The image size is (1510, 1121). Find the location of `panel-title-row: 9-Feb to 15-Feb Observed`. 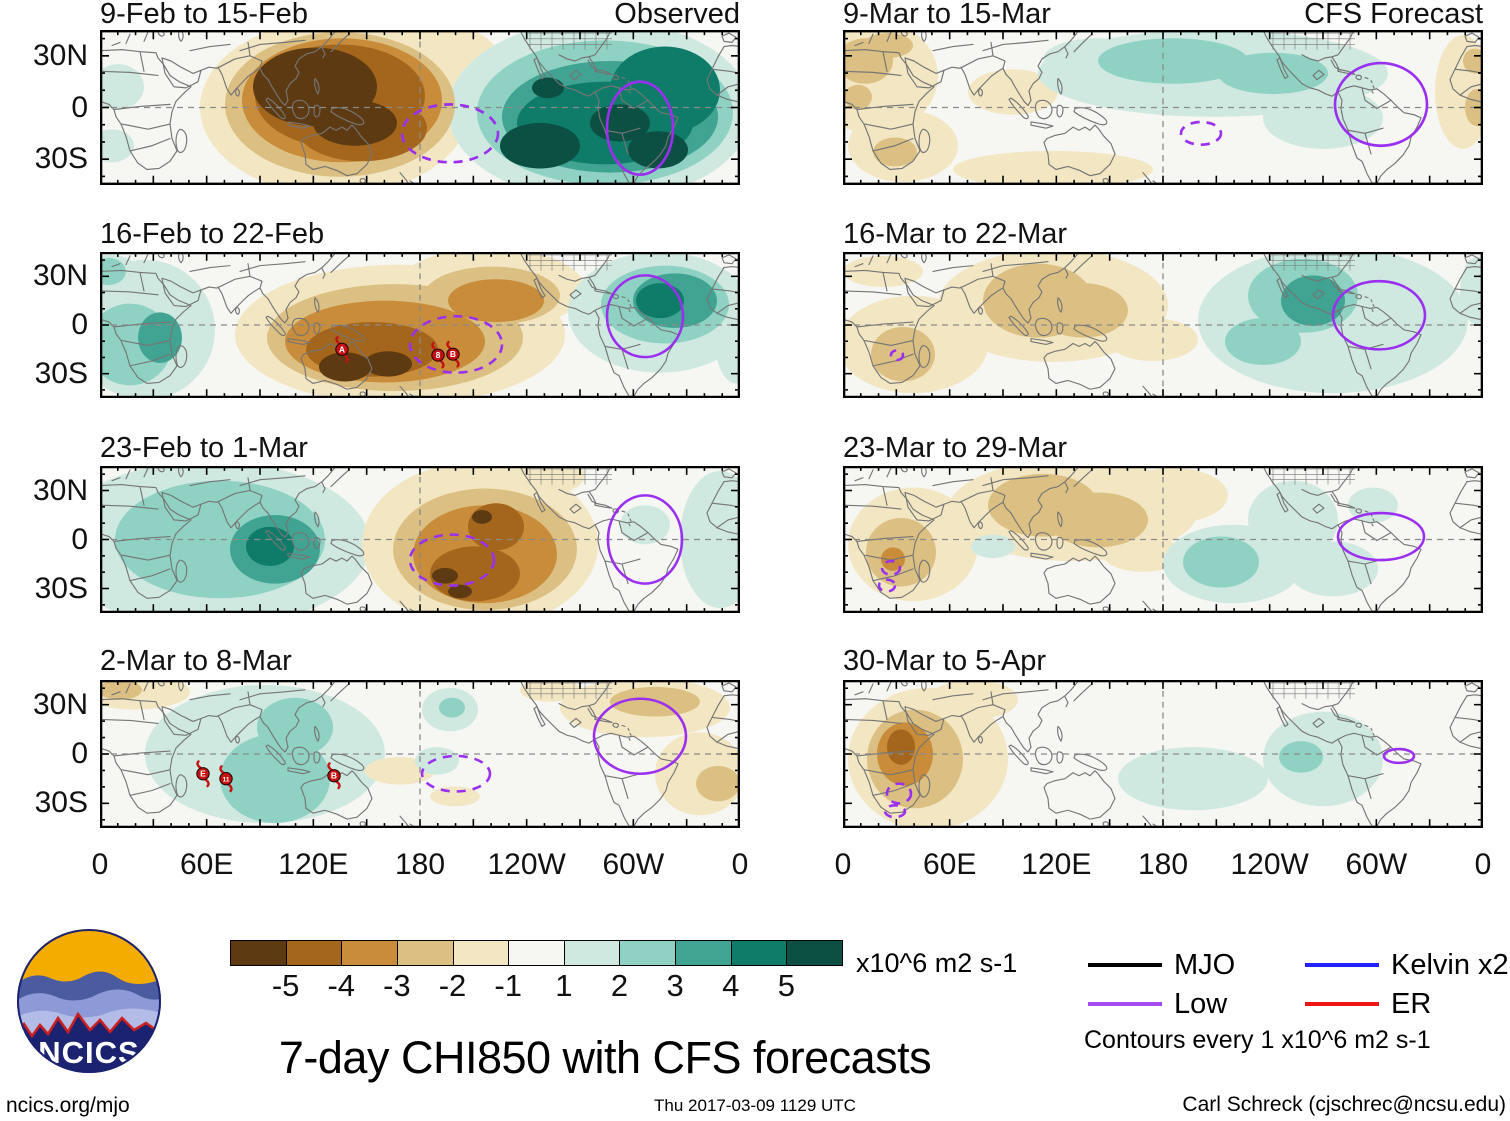

panel-title-row: 9-Feb to 15-Feb Observed is located at coordinates (420, 14).